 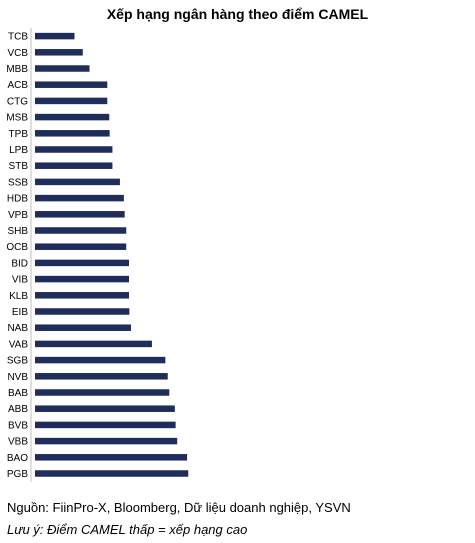 I want to click on bar-pgb, so click(x=112, y=473).